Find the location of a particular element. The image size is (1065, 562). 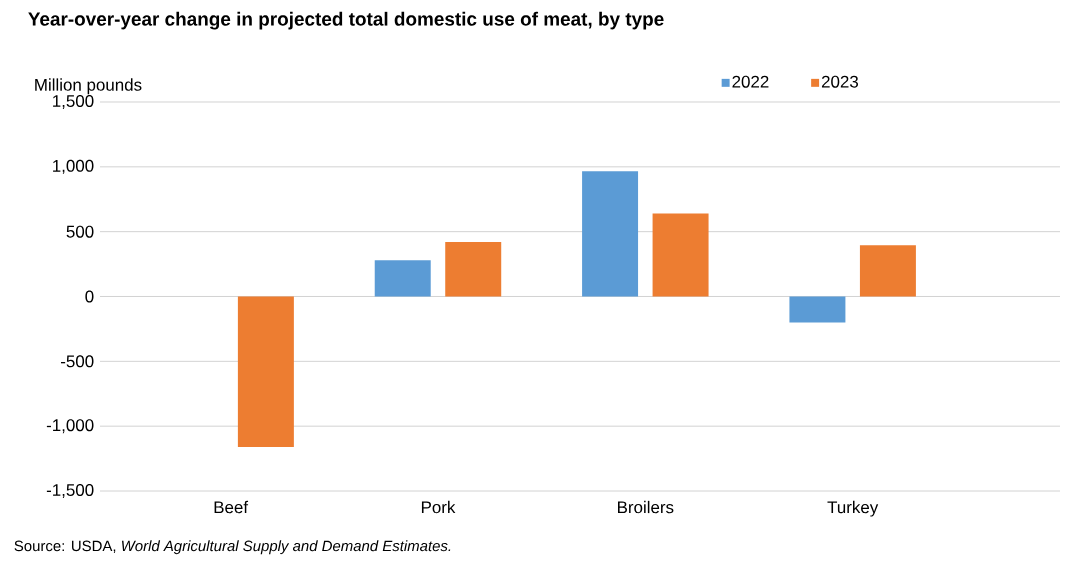

y-axis-title: Million pounds is located at coordinates (88, 86).